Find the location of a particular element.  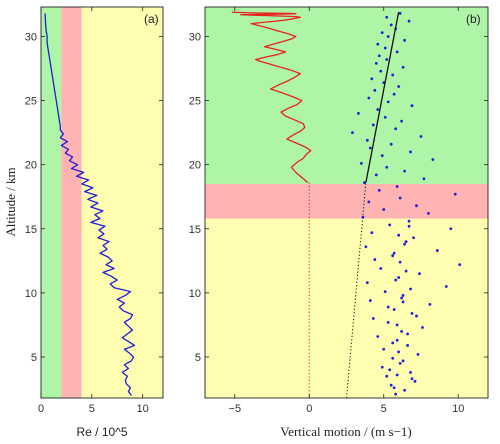

y-tick-label: 20 is located at coordinates (31, 166).